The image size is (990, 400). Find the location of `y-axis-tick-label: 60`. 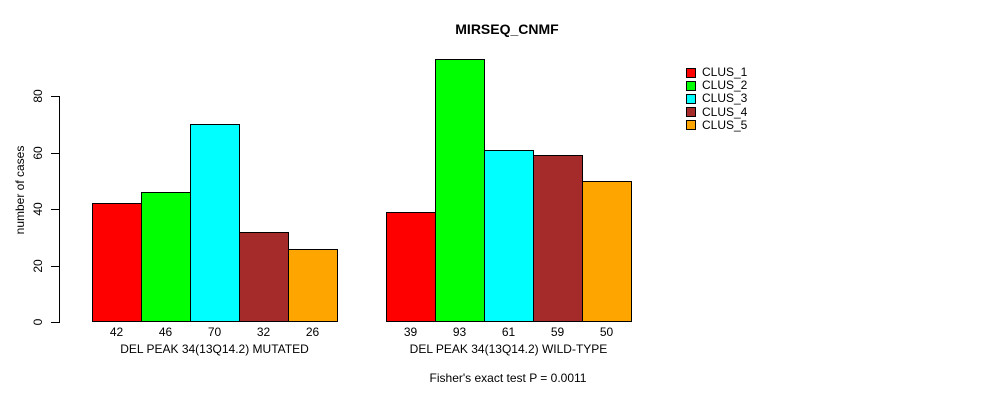

y-axis-tick-label: 60 is located at coordinates (38, 152).